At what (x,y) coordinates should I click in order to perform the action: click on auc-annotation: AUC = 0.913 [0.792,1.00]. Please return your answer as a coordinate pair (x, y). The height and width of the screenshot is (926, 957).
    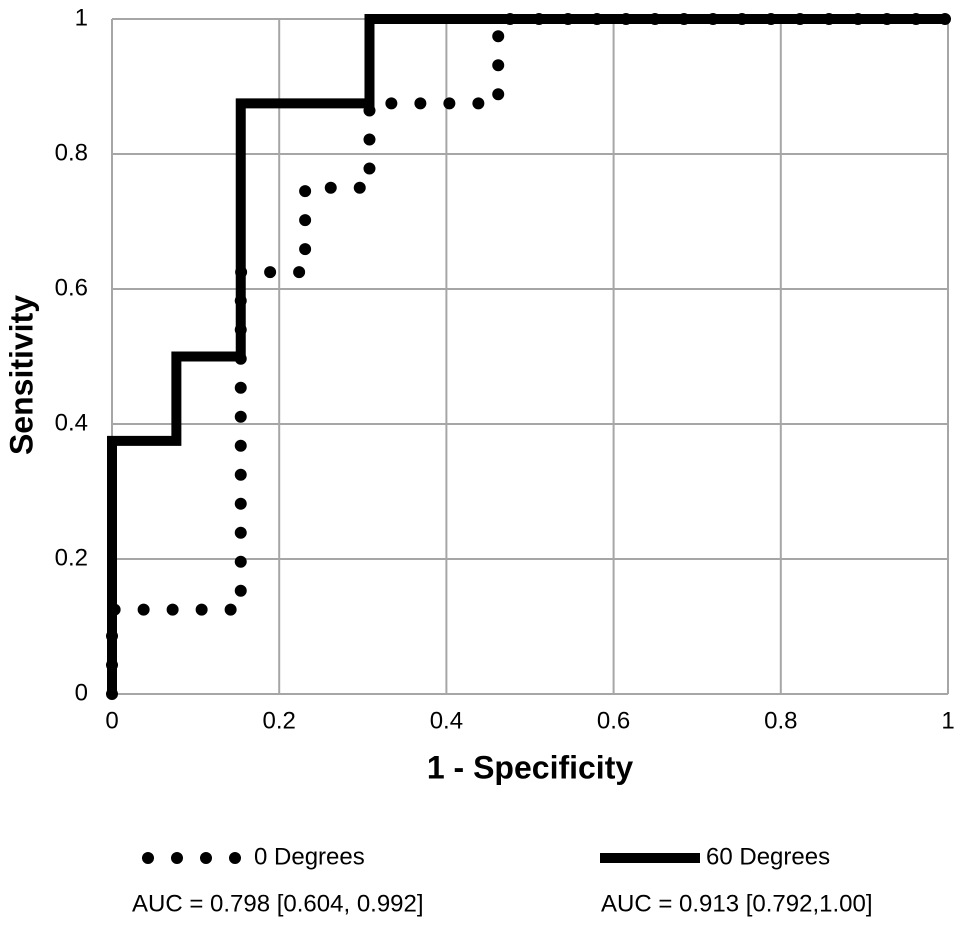
    Looking at the image, I should click on (737, 903).